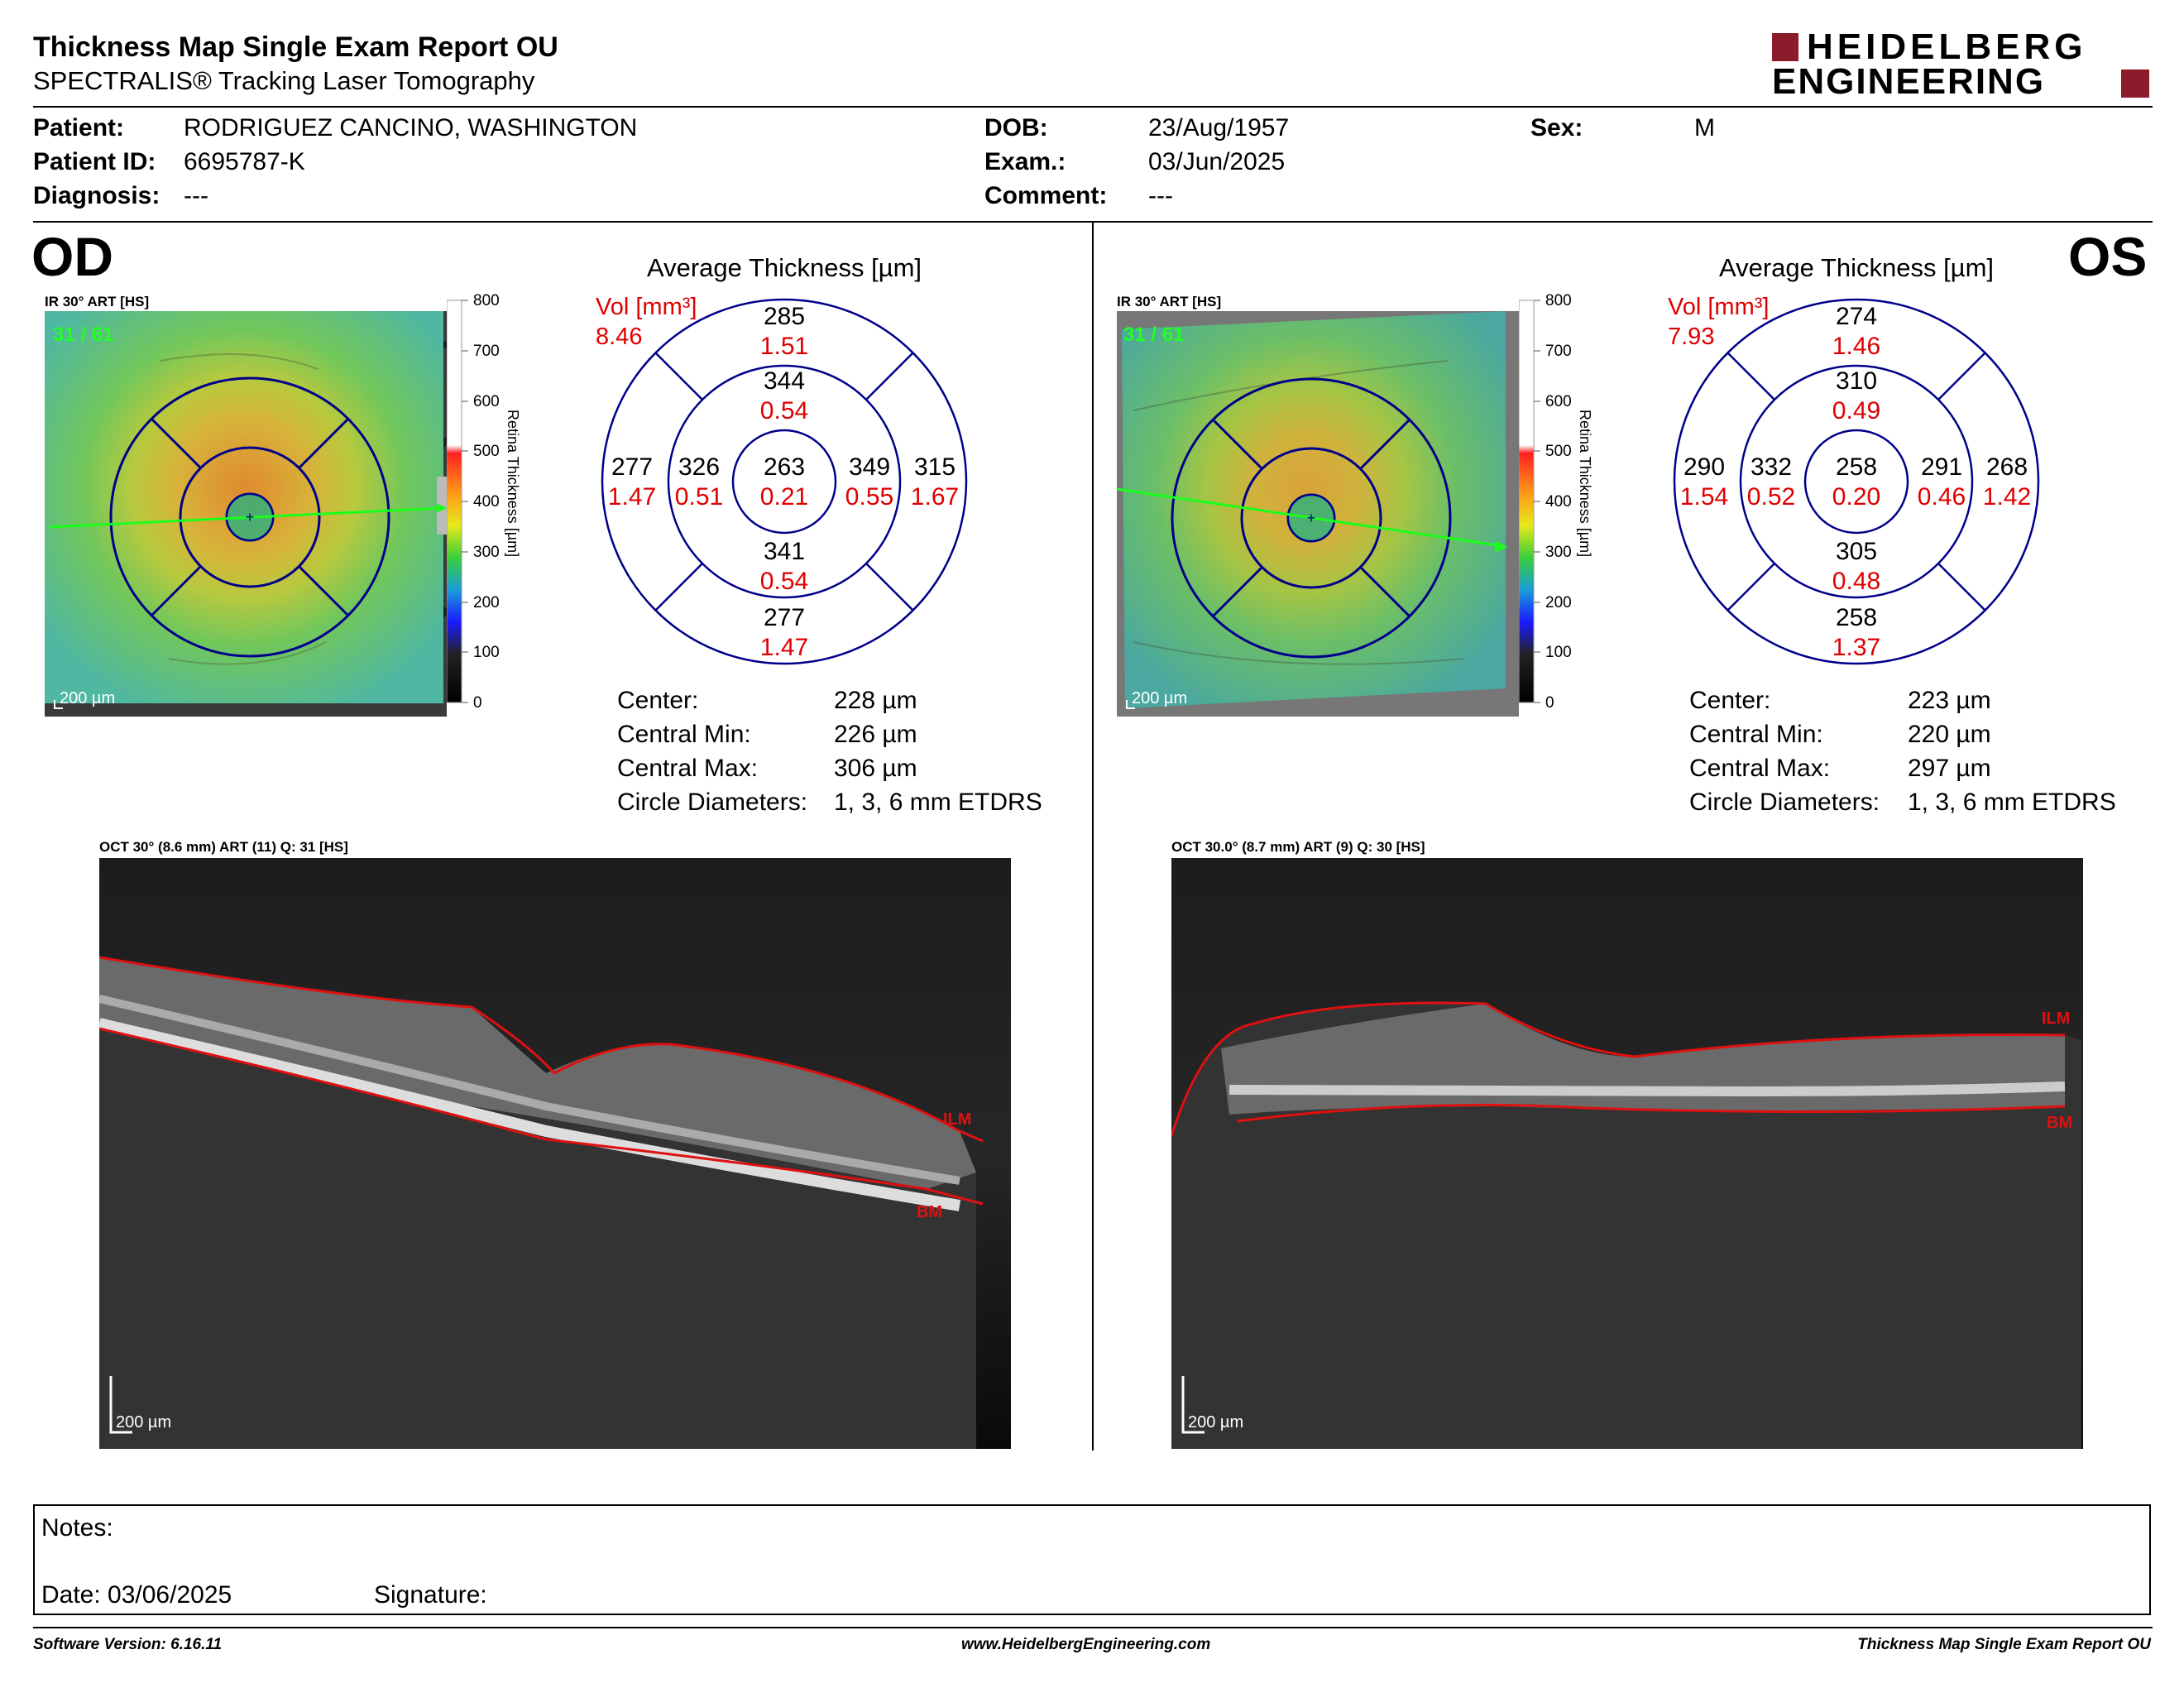  Describe the element at coordinates (1949, 768) in the screenshot. I see `os-stat-value: 297 µm` at that location.